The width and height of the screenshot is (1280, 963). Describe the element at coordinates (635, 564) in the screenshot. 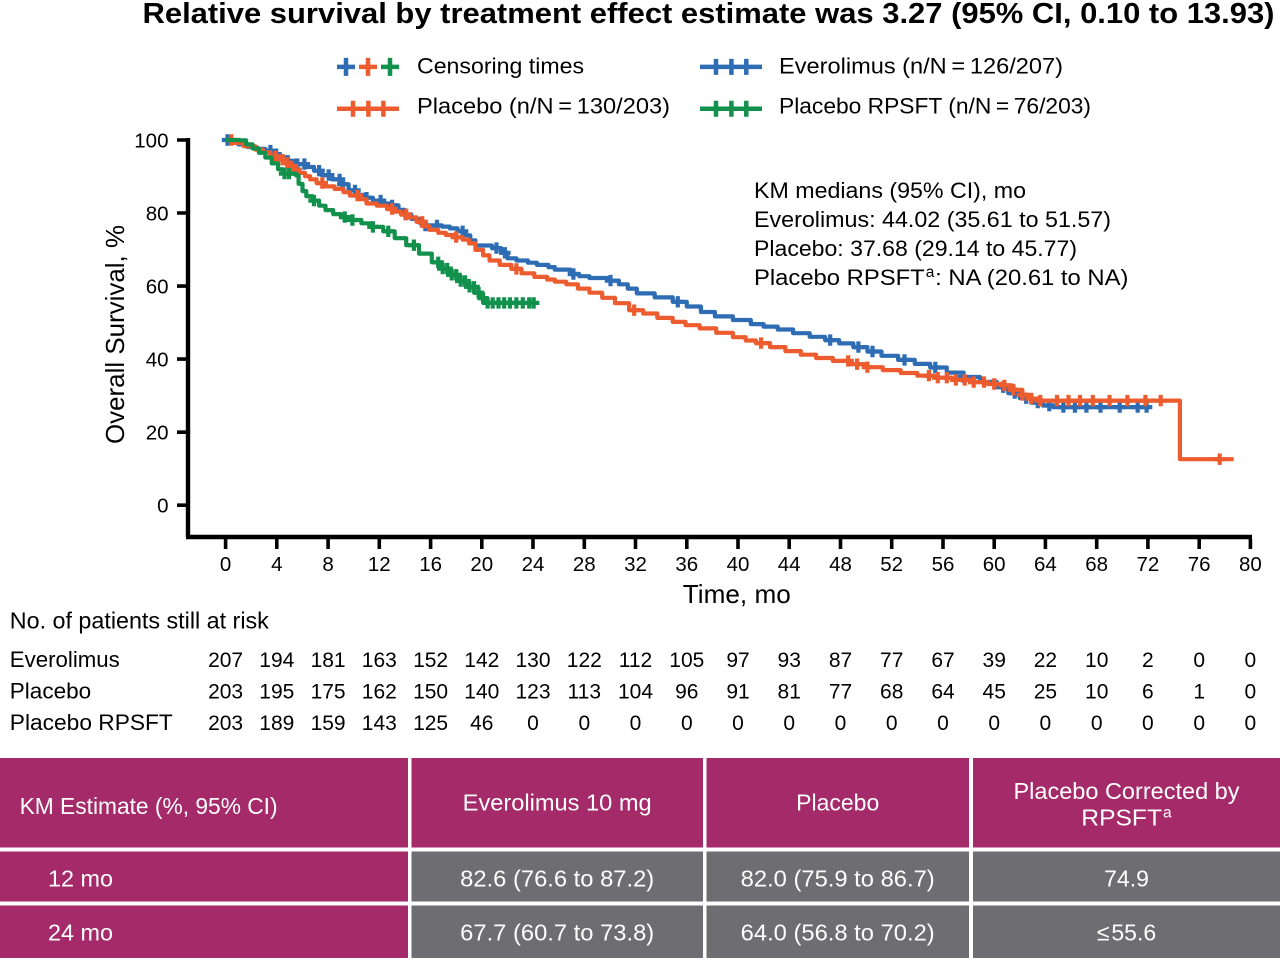

I see `svg-text: 32` at that location.